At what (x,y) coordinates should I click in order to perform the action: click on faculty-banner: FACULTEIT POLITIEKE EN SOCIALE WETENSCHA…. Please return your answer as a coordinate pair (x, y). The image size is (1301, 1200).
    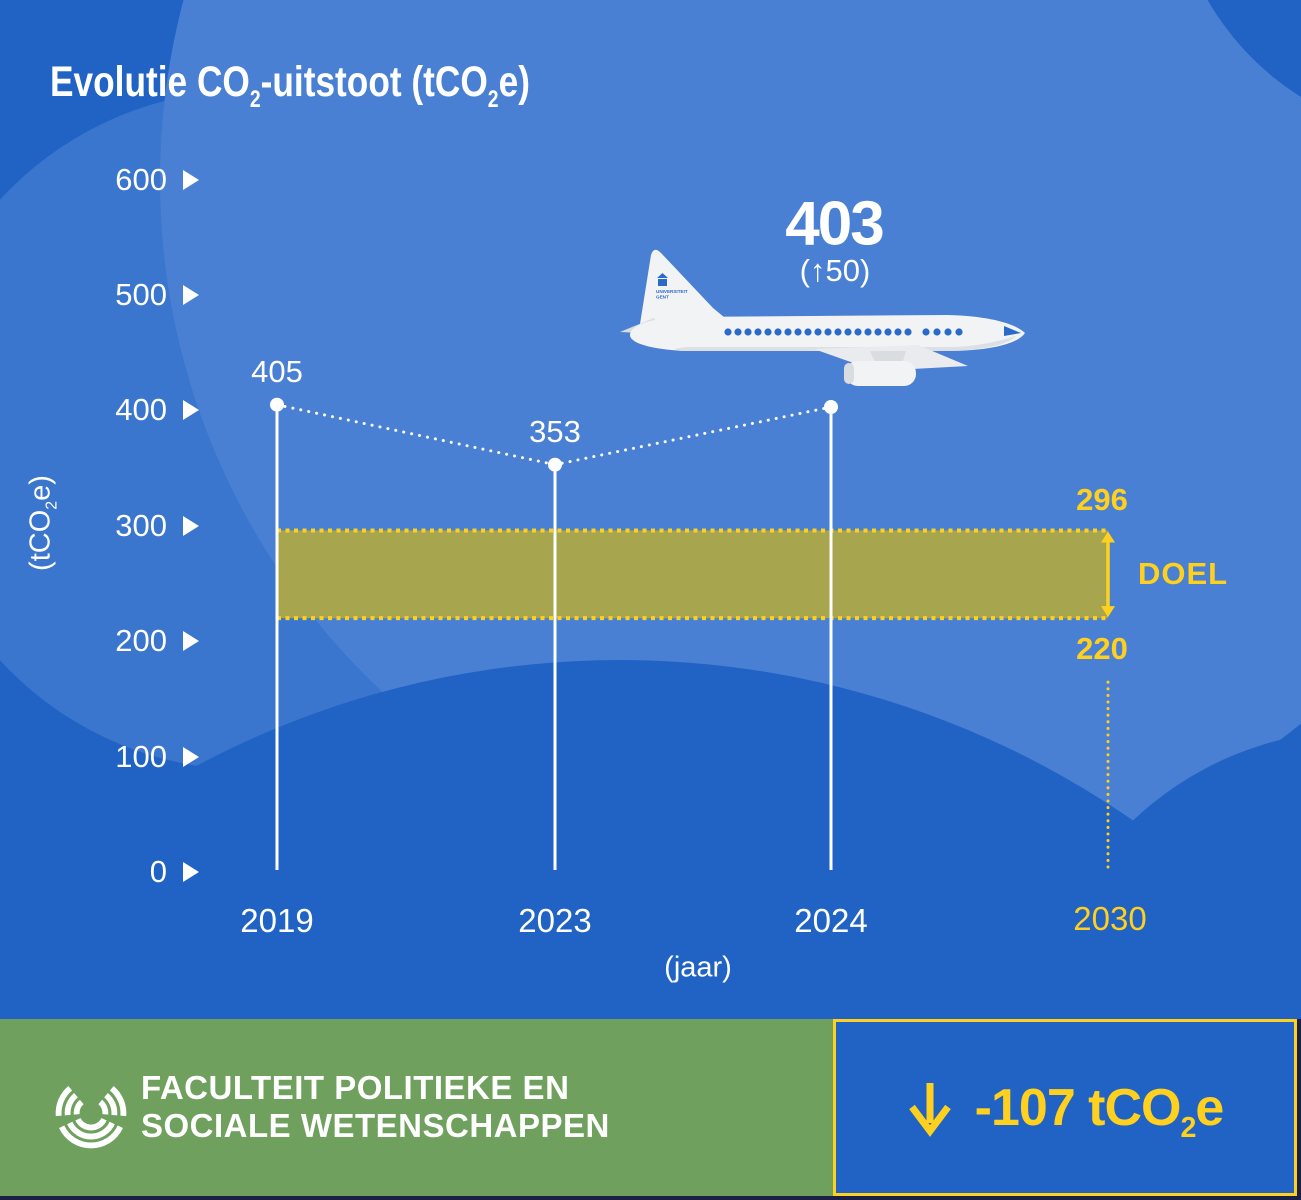
    Looking at the image, I should click on (416, 1109).